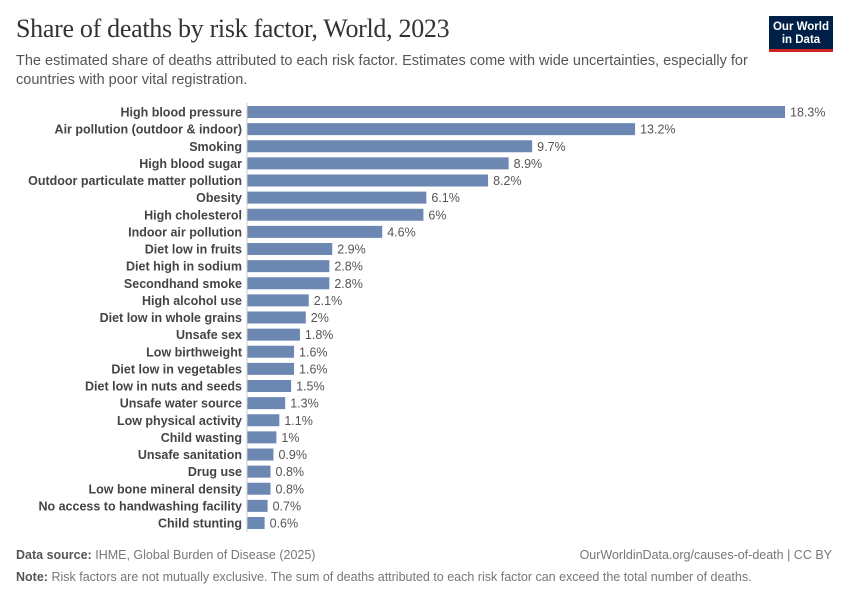 The width and height of the screenshot is (850, 600). What do you see at coordinates (328, 301) in the screenshot?
I see `value-label: 2.1%` at bounding box center [328, 301].